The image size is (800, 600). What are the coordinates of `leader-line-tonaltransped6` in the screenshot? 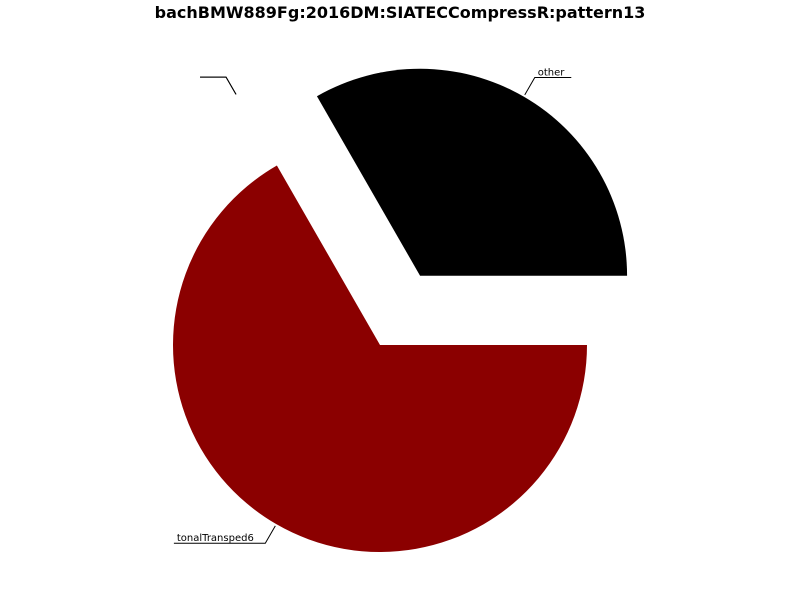 It's located at (224, 534).